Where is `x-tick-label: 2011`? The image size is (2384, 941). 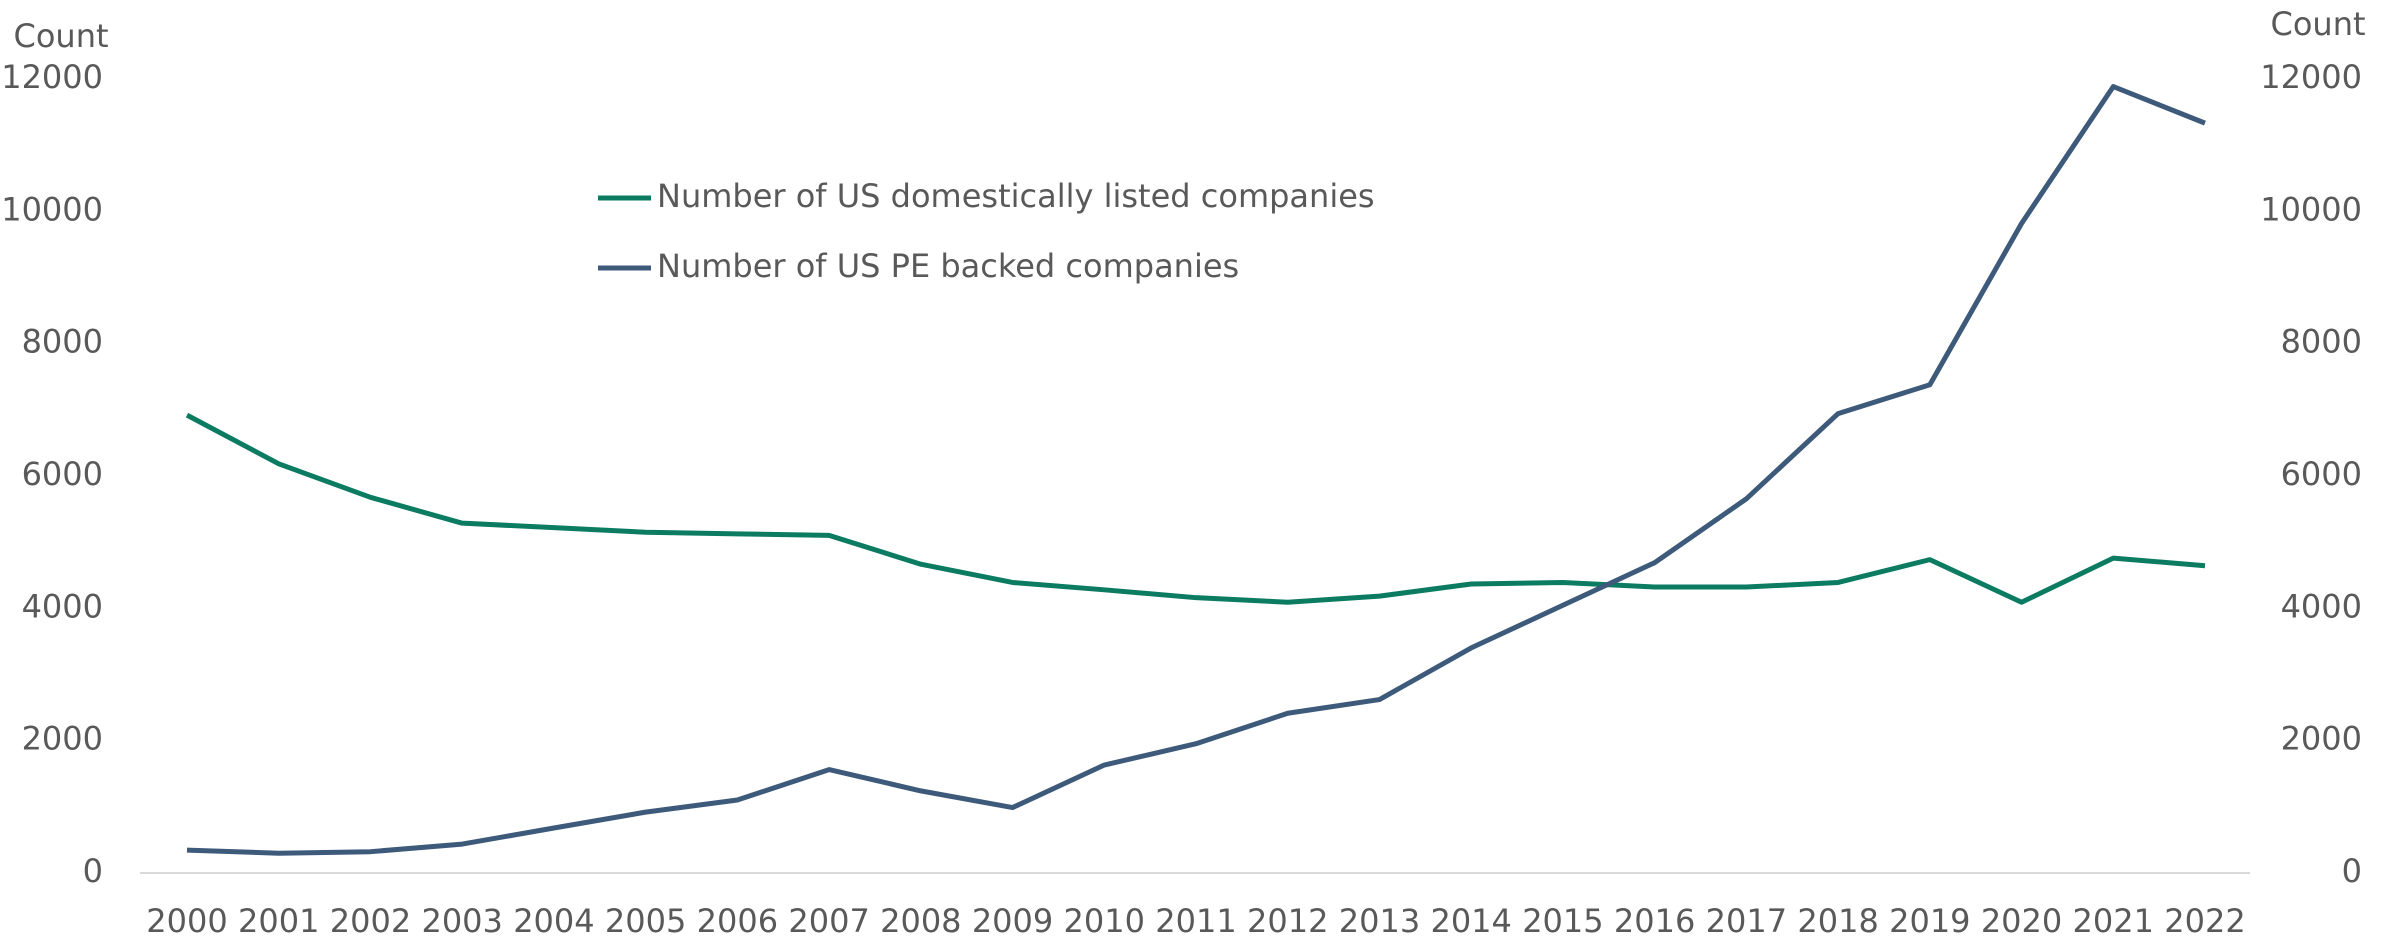 x-tick-label: 2011 is located at coordinates (1195, 921).